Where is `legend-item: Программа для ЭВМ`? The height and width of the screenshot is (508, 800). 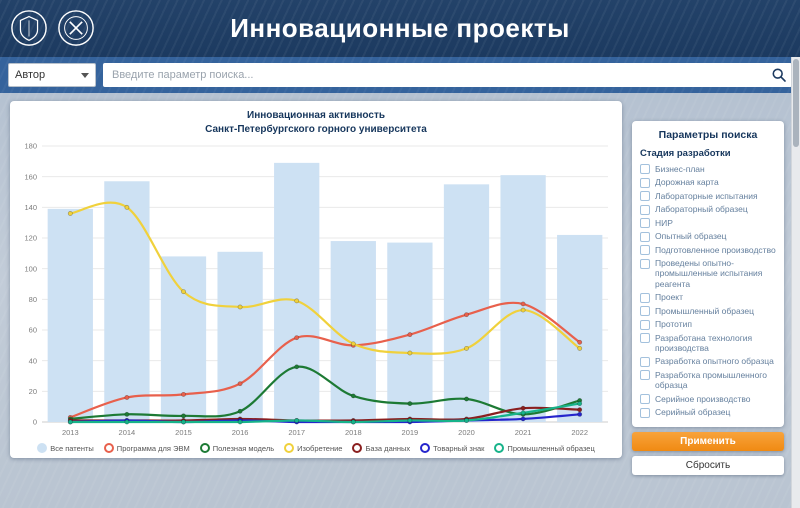 legend-item: Программа для ЭВМ is located at coordinates (146, 448).